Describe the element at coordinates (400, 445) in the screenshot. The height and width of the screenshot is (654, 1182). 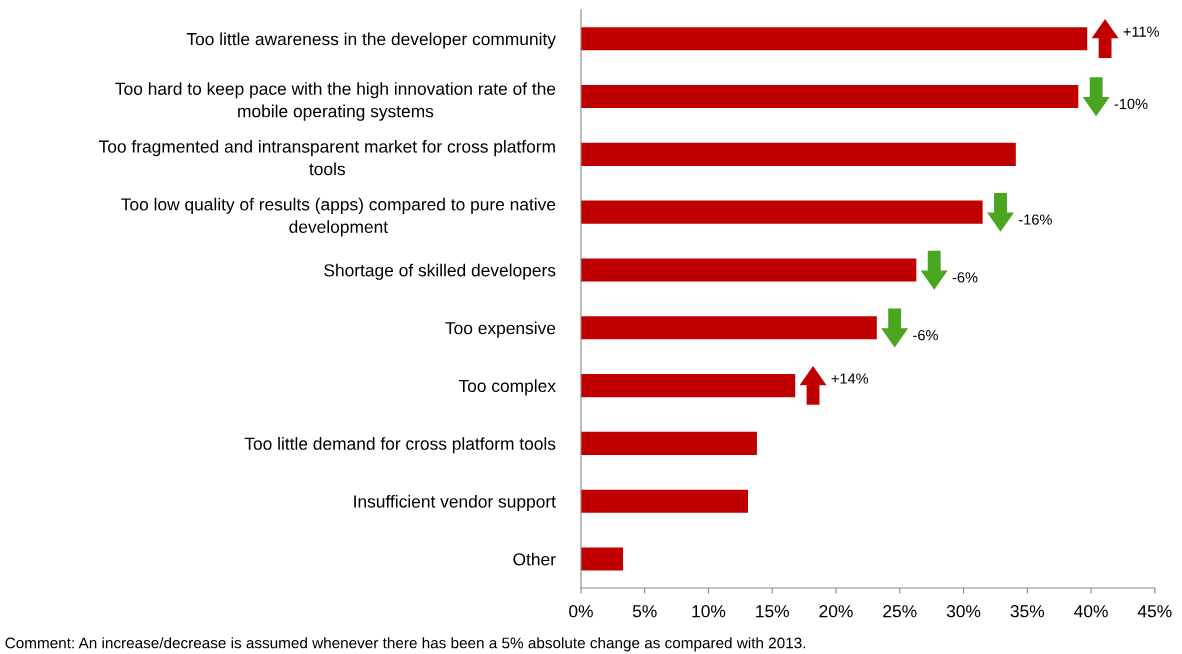
I see `y-tick-label: Too little demand for cross platform tools` at that location.